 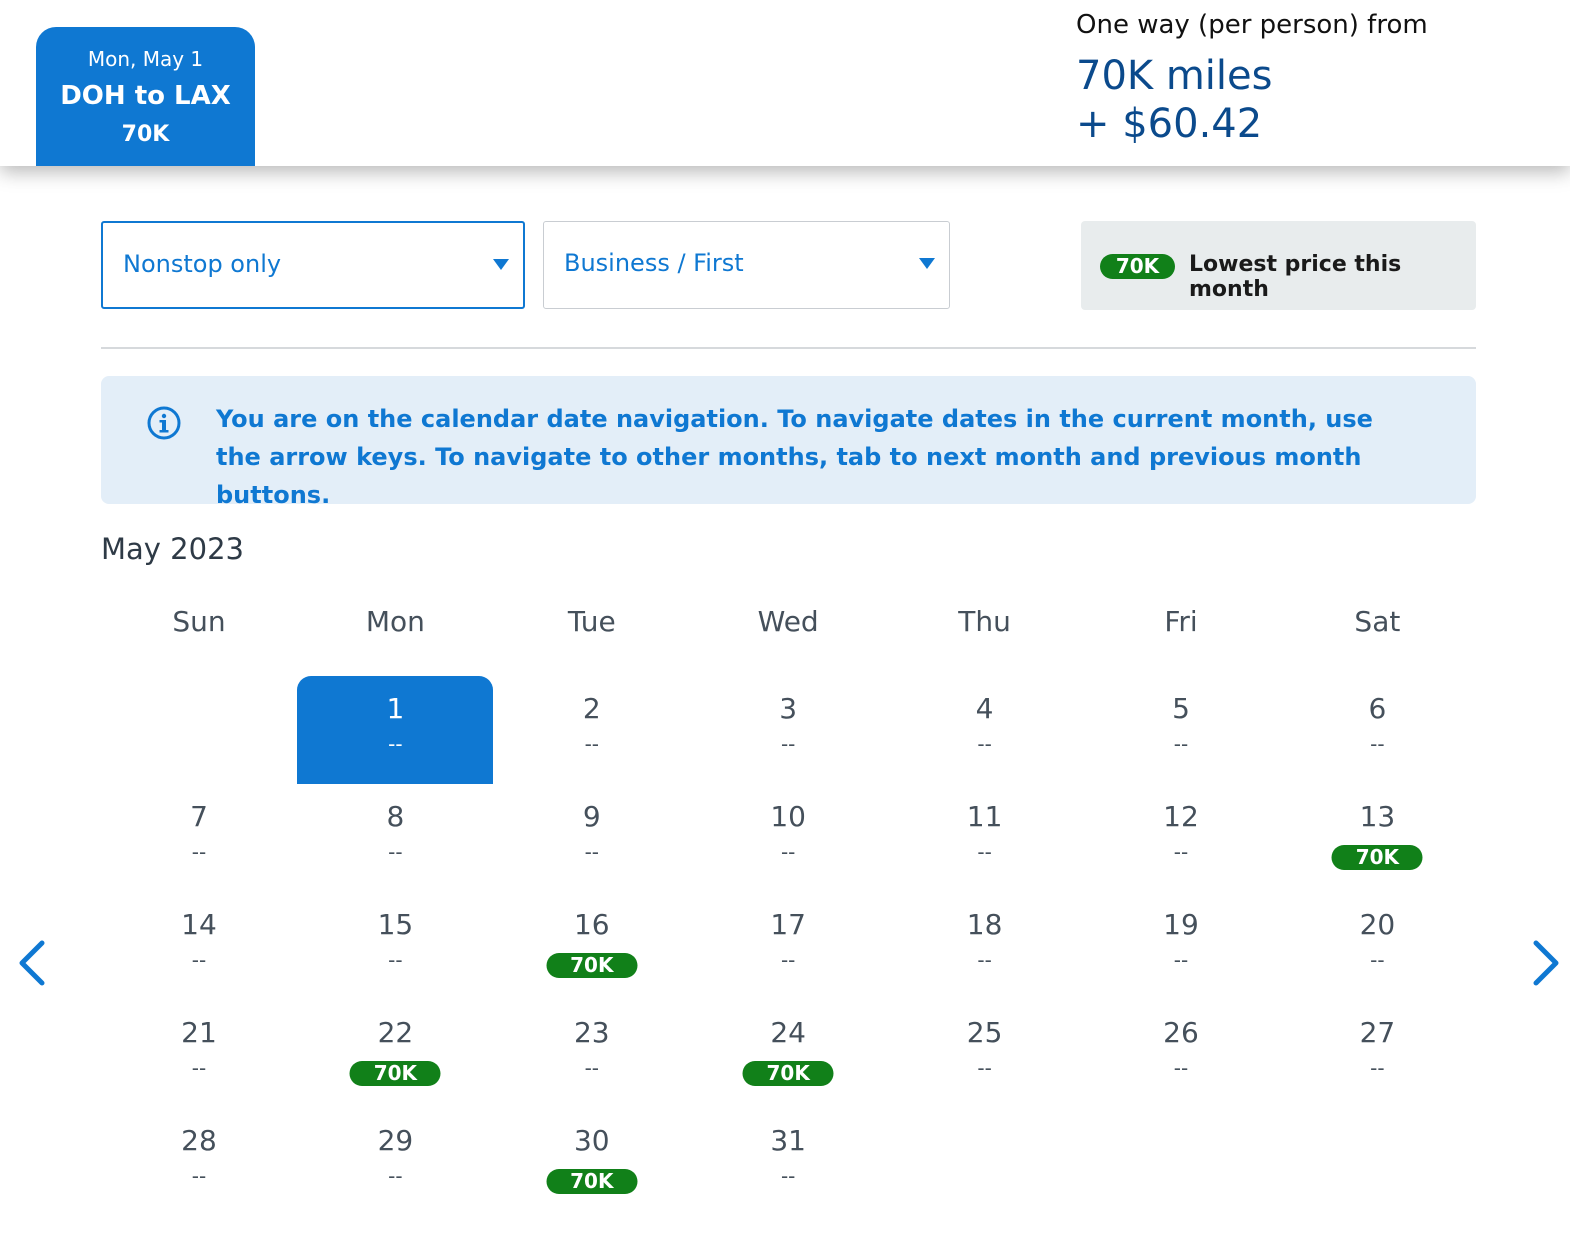 I want to click on calendar-day-29: 29 --, so click(x=395, y=1162).